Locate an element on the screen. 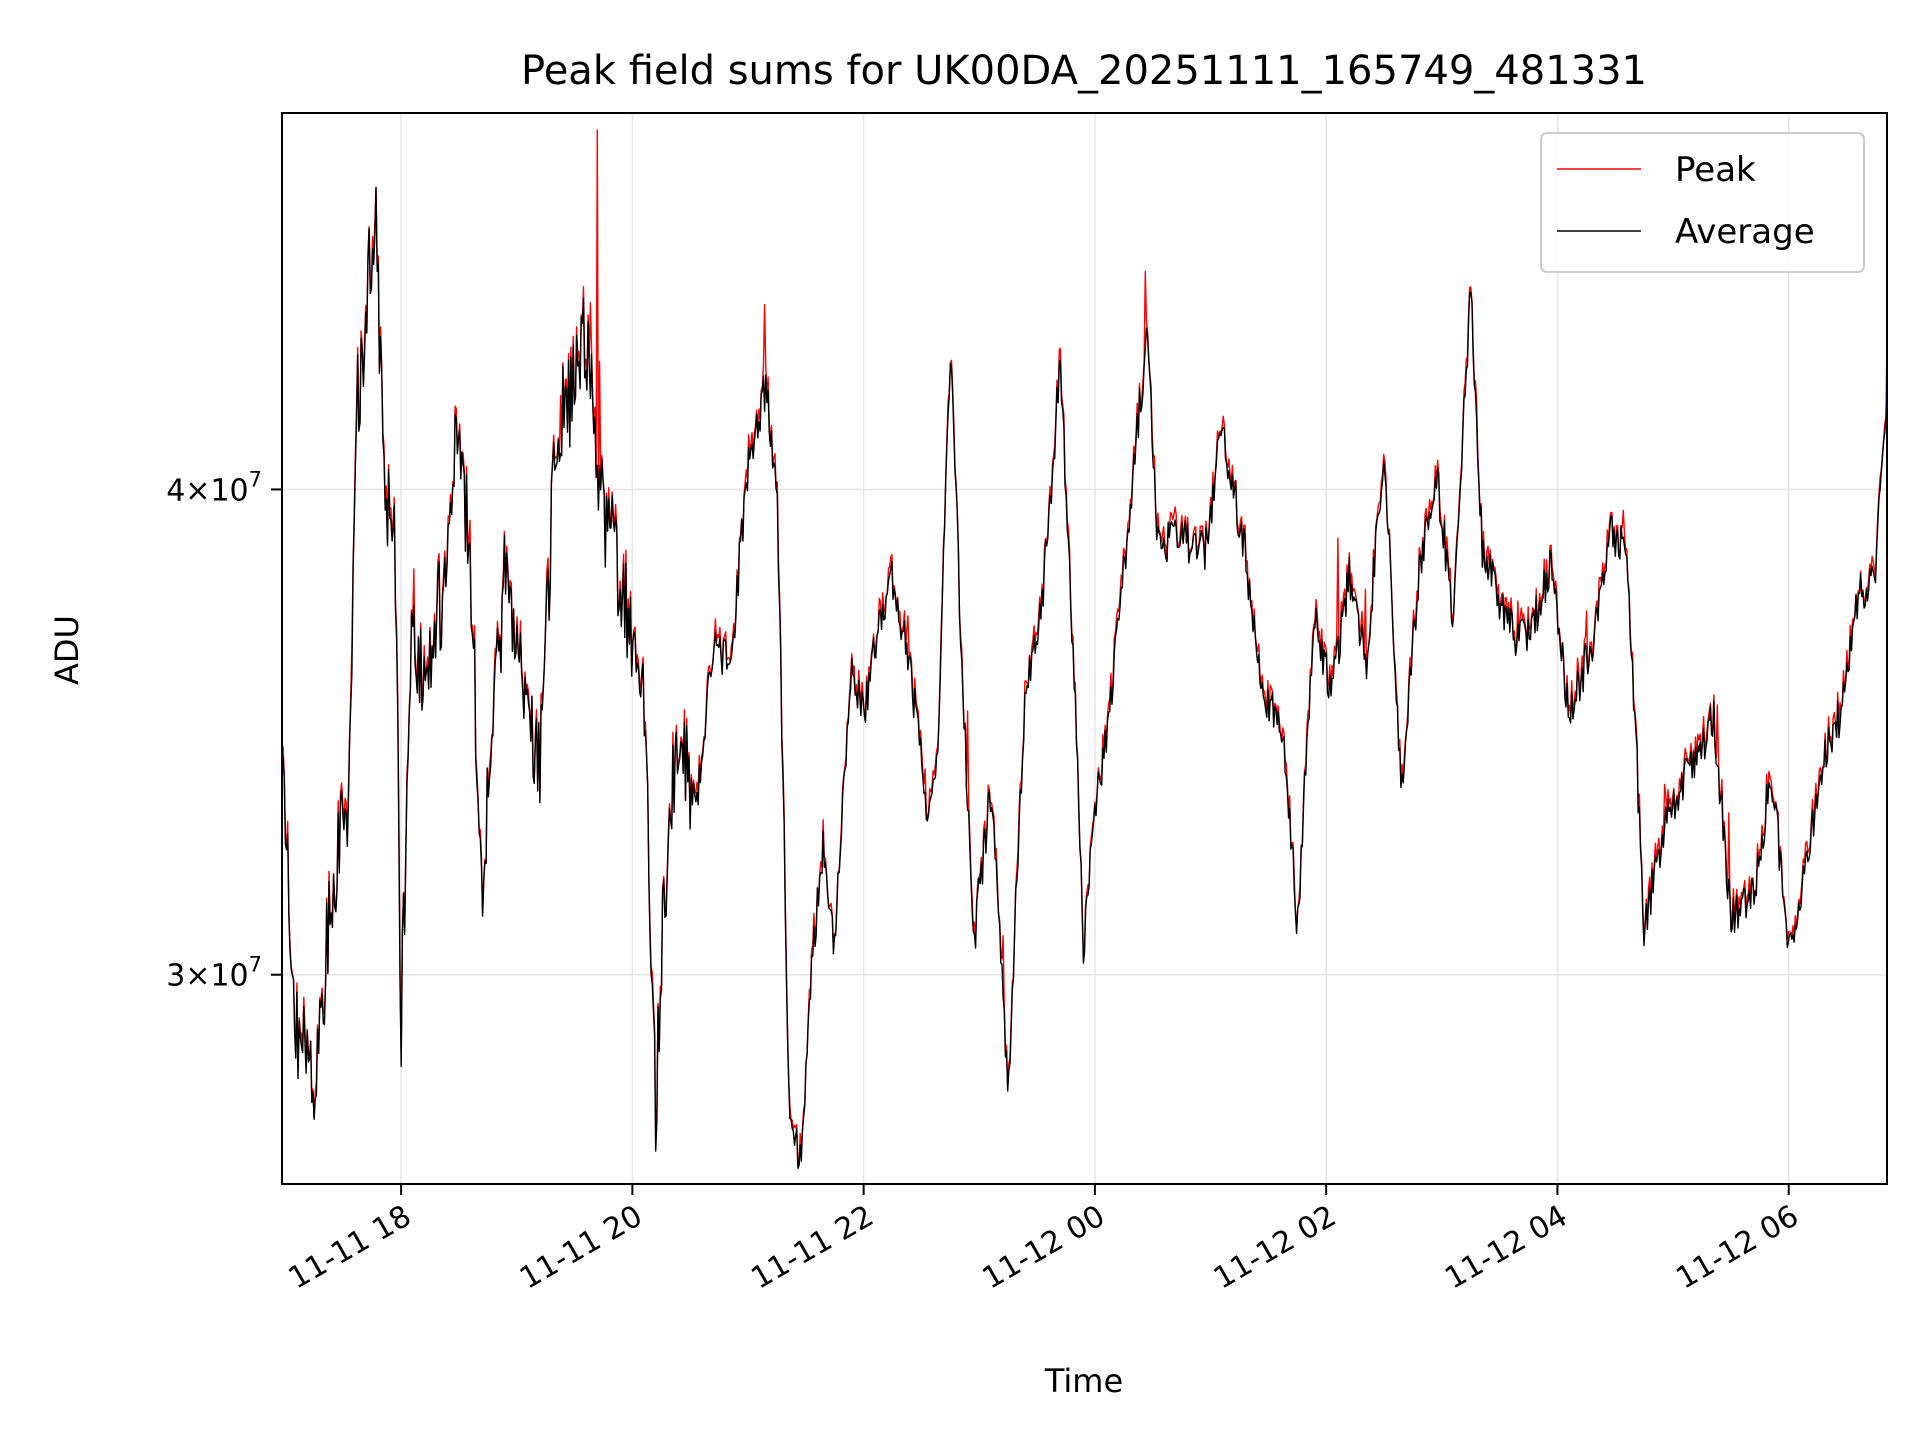 This screenshot has width=1920, height=1440. x-tick-label: 11-11 22 is located at coordinates (812, 1248).